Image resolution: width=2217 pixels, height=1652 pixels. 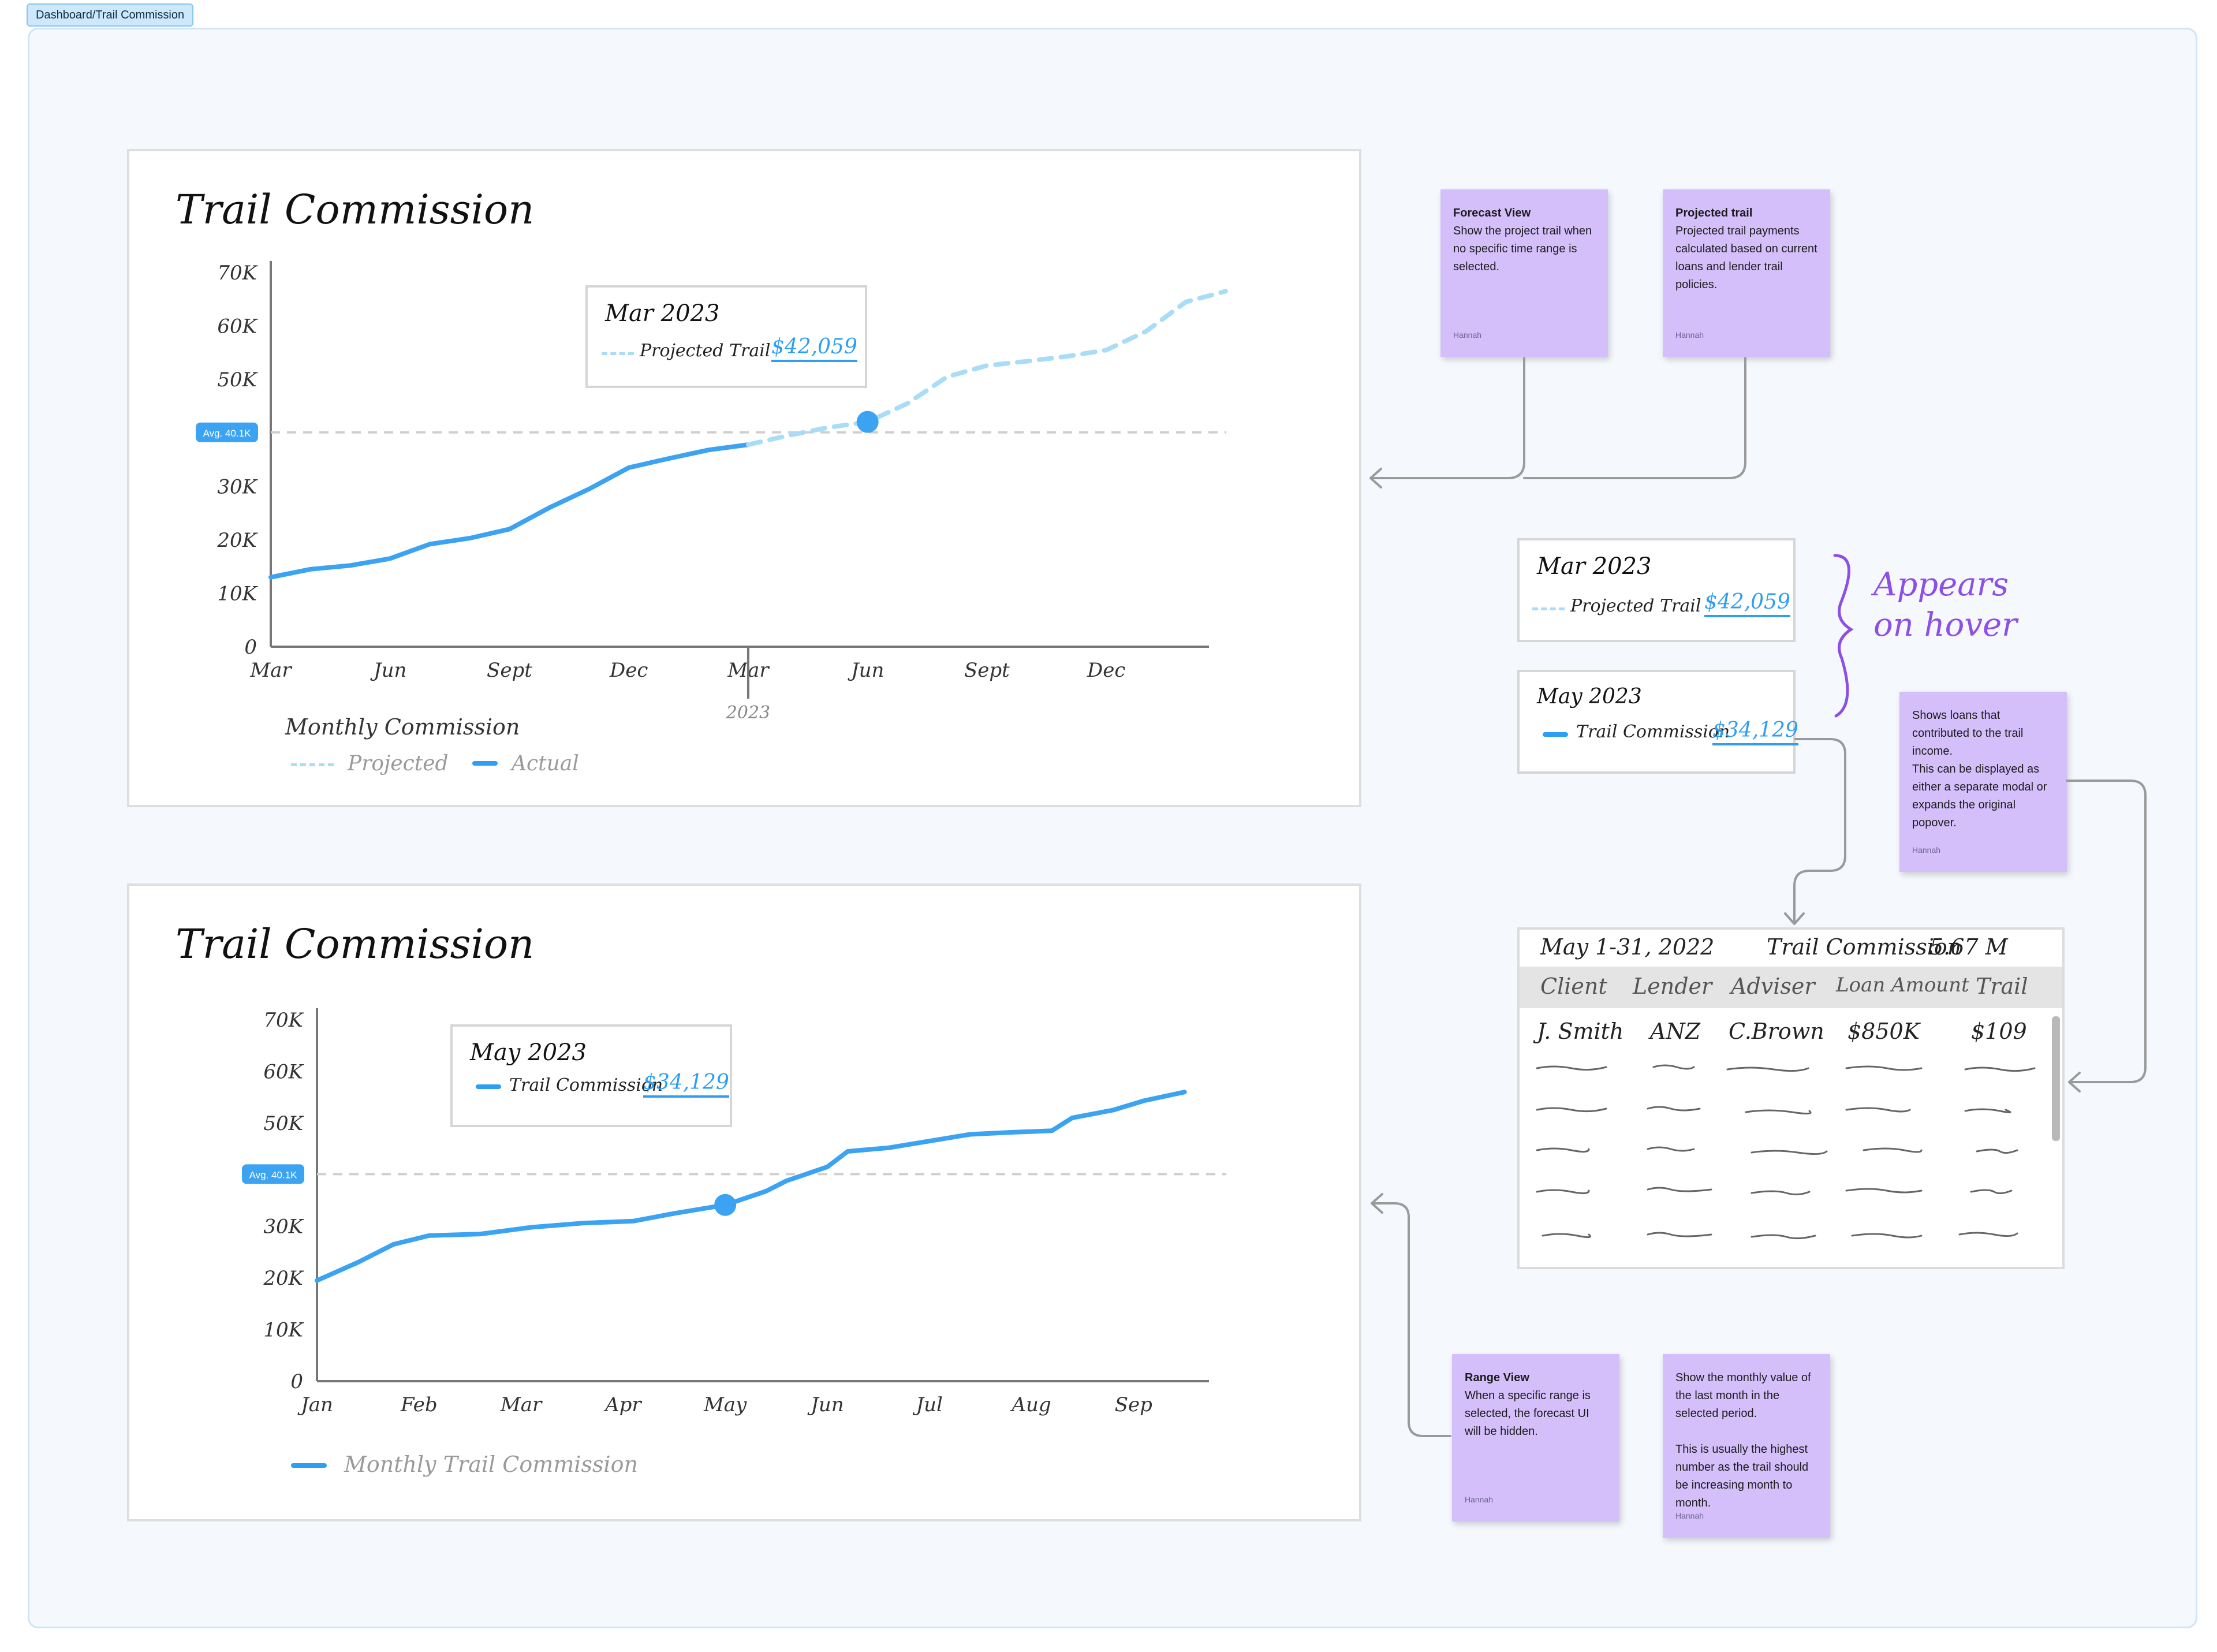 I want to click on table-summary-label: Trail Commission, so click(x=1865, y=947).